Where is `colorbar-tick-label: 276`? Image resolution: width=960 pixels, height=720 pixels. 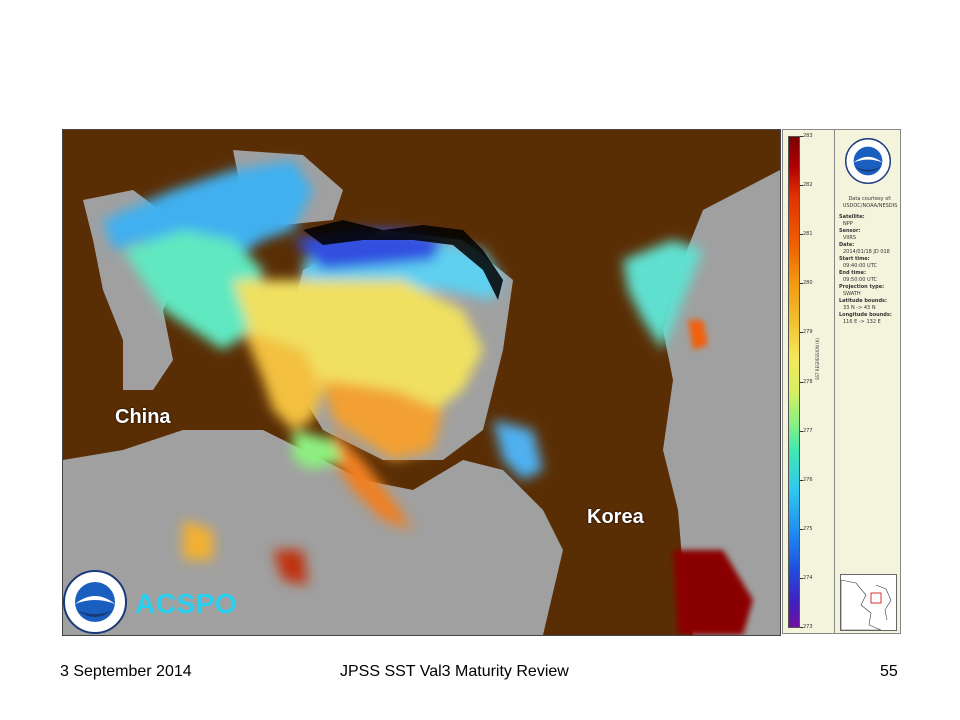
colorbar-tick-label: 276 is located at coordinates (808, 479).